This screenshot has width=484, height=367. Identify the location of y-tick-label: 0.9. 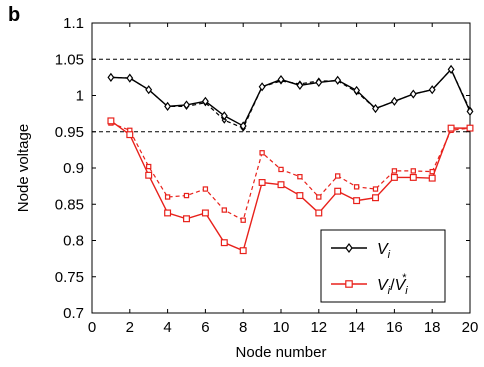
(73, 168).